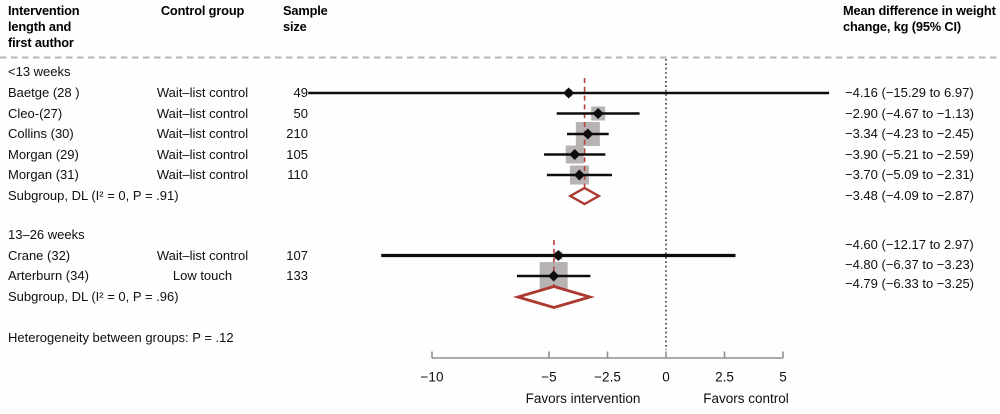 This screenshot has height=414, width=1000. Describe the element at coordinates (297, 275) in the screenshot. I see `study-sample-size: 133` at that location.